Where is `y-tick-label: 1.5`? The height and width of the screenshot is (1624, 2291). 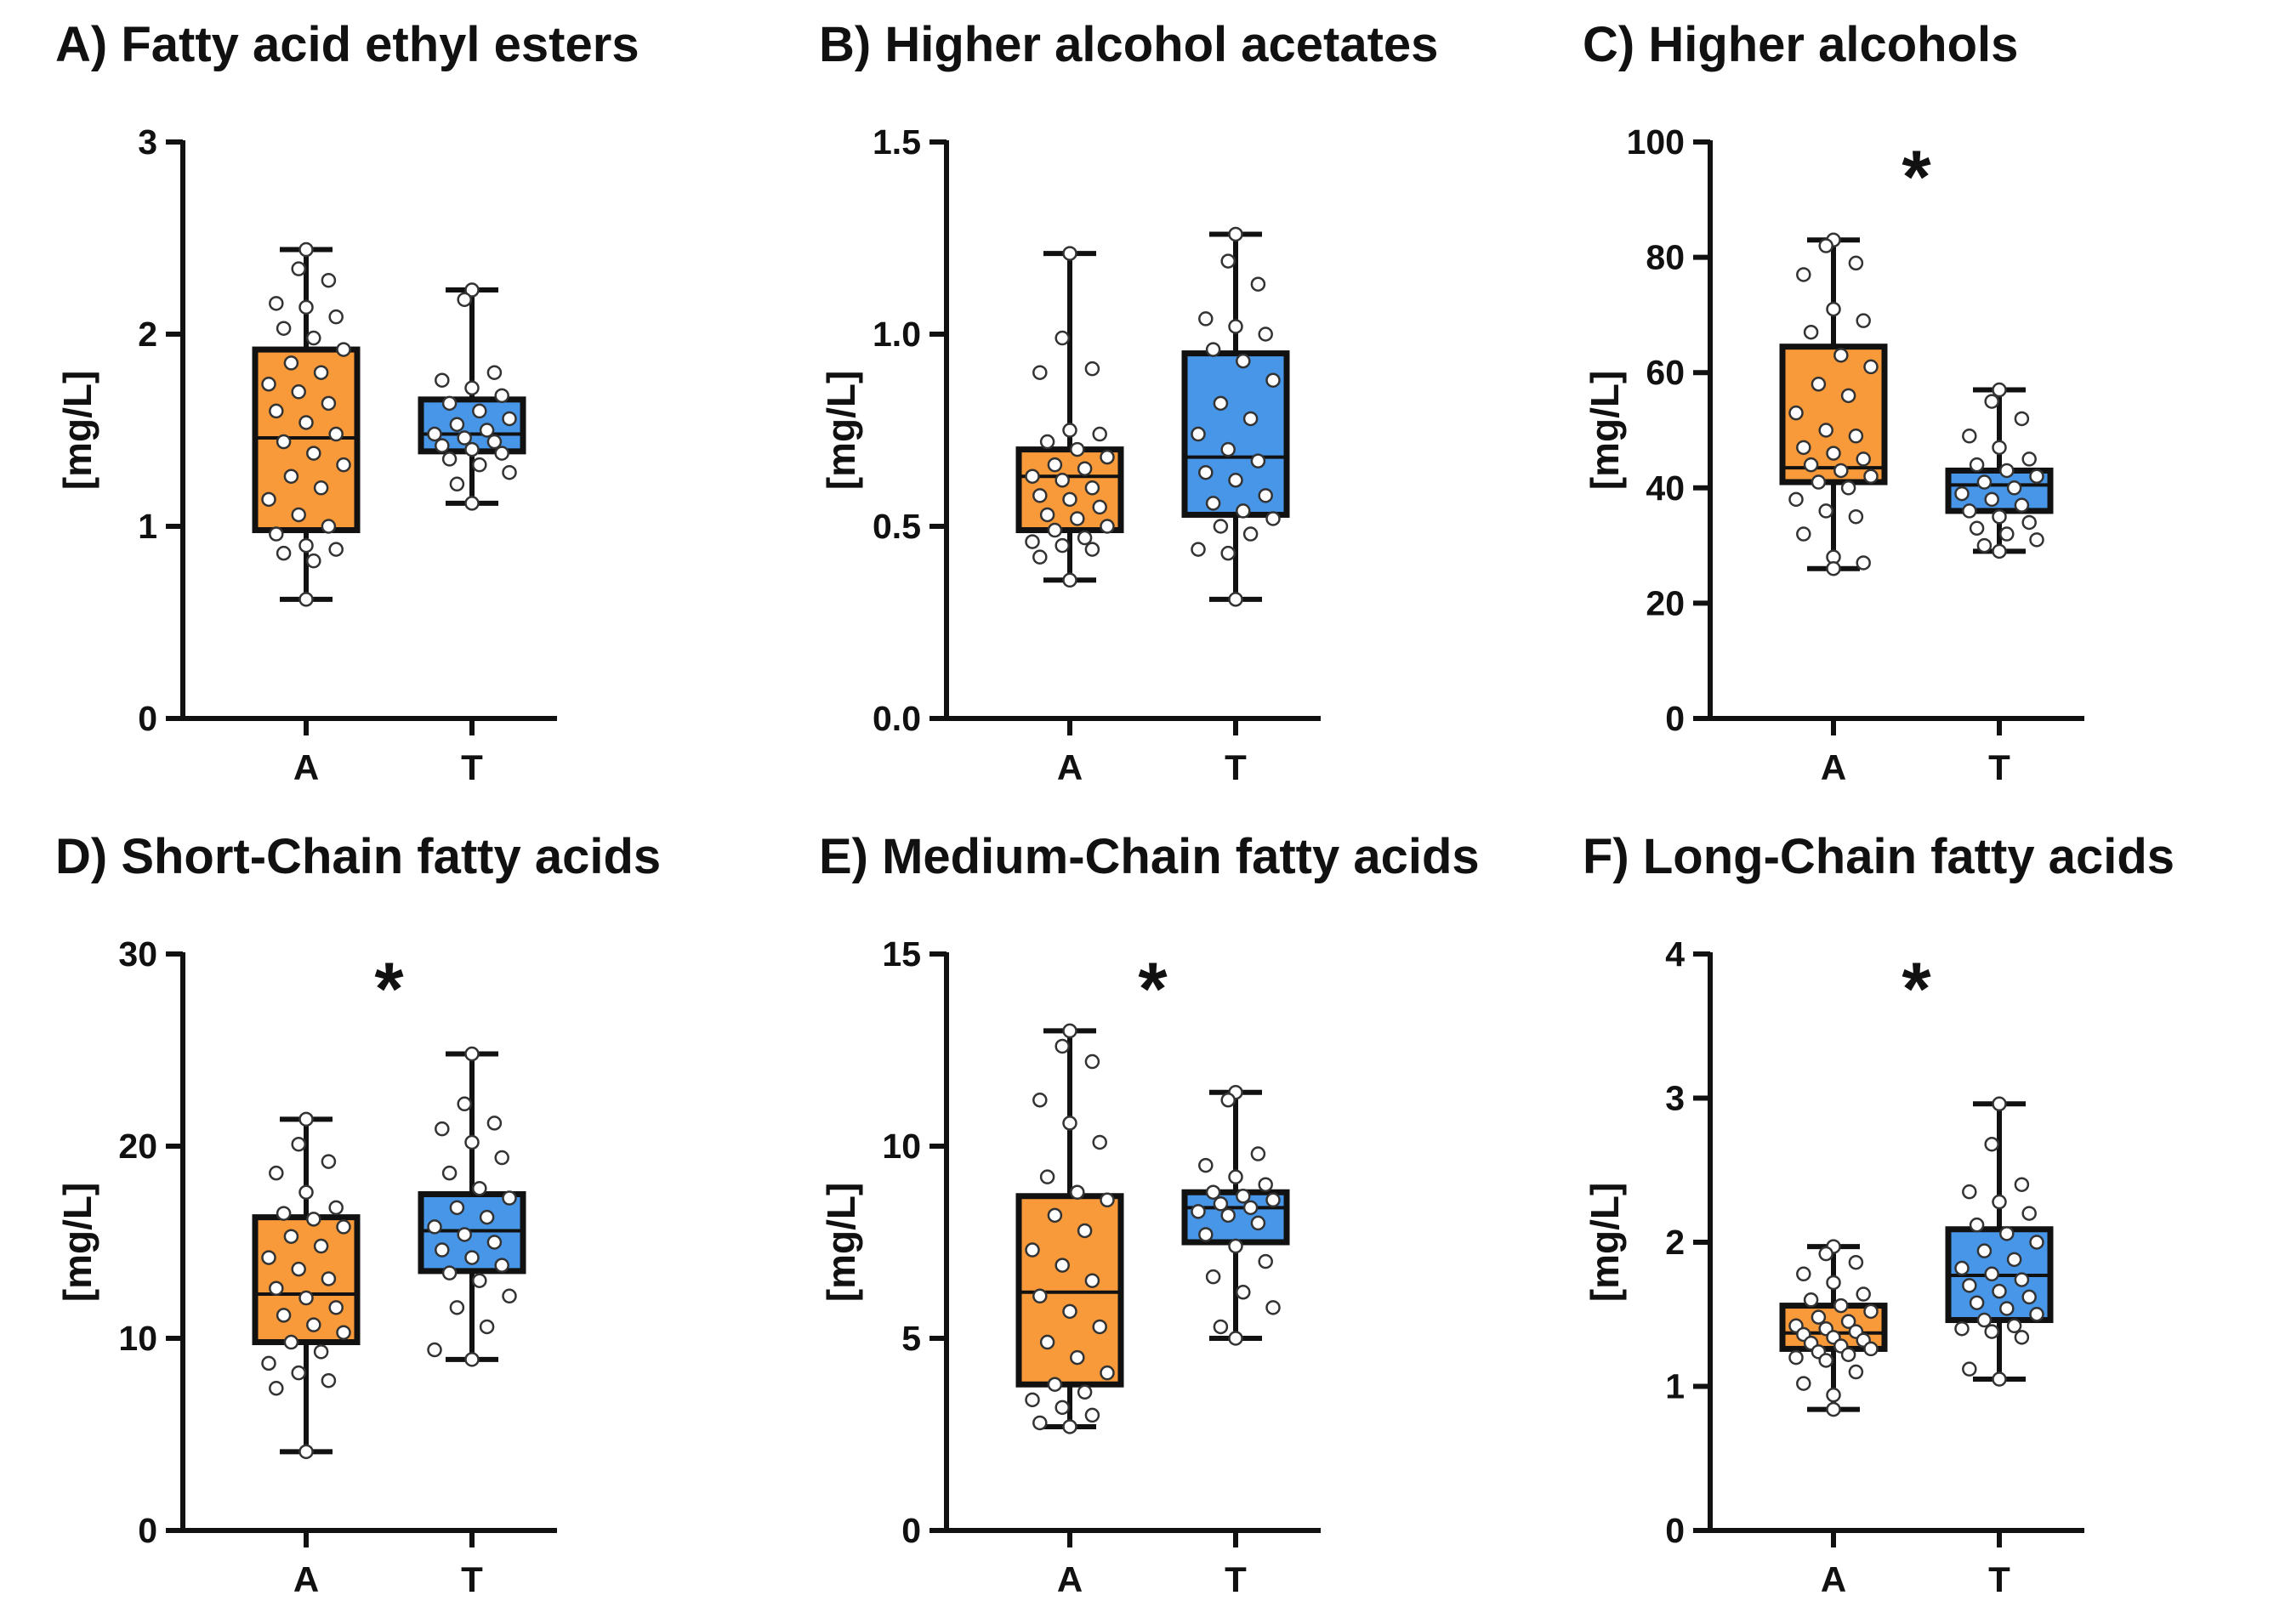
y-tick-label: 1.5 is located at coordinates (897, 142).